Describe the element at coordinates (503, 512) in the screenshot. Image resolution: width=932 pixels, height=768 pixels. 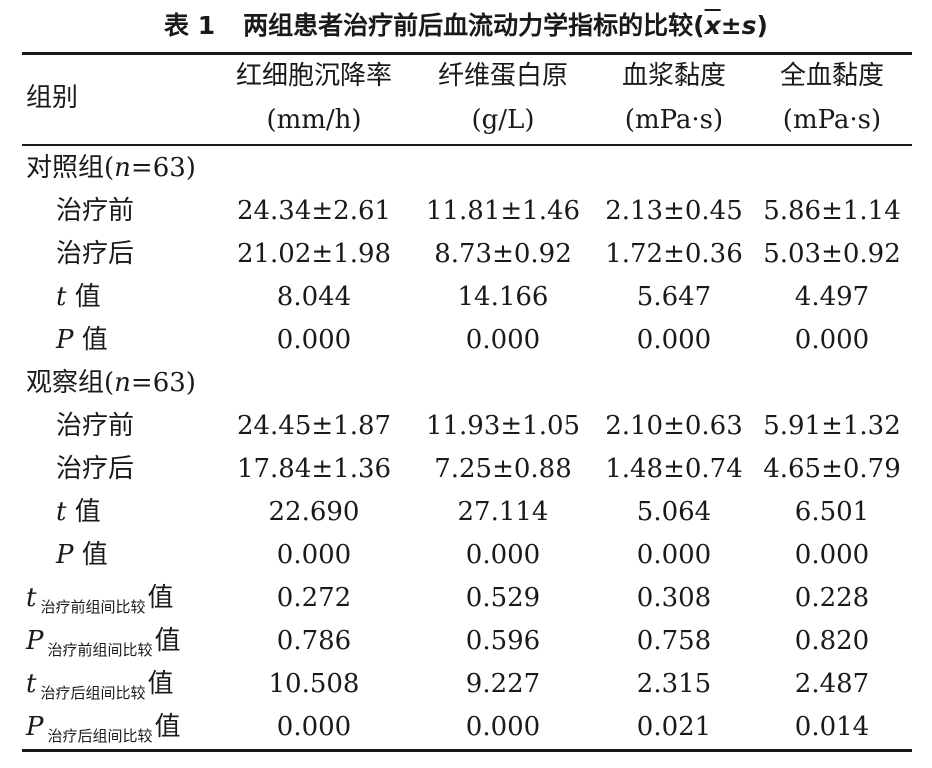
I see `cell-fibrinogen: 27.114` at that location.